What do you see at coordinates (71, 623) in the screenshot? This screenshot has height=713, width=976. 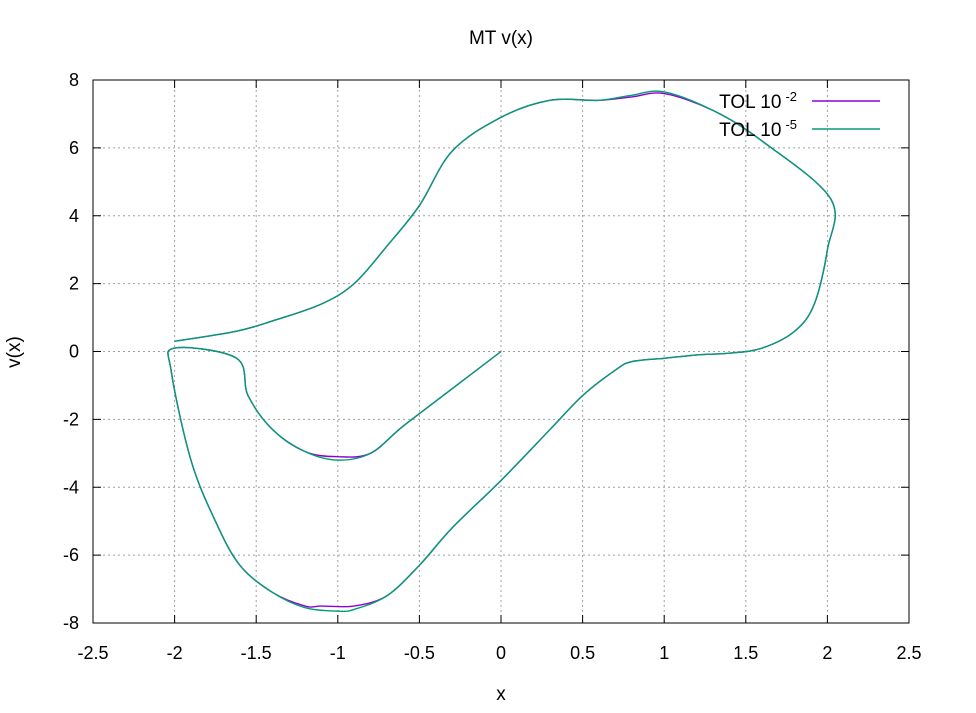 I see `y-tick-label: -8` at bounding box center [71, 623].